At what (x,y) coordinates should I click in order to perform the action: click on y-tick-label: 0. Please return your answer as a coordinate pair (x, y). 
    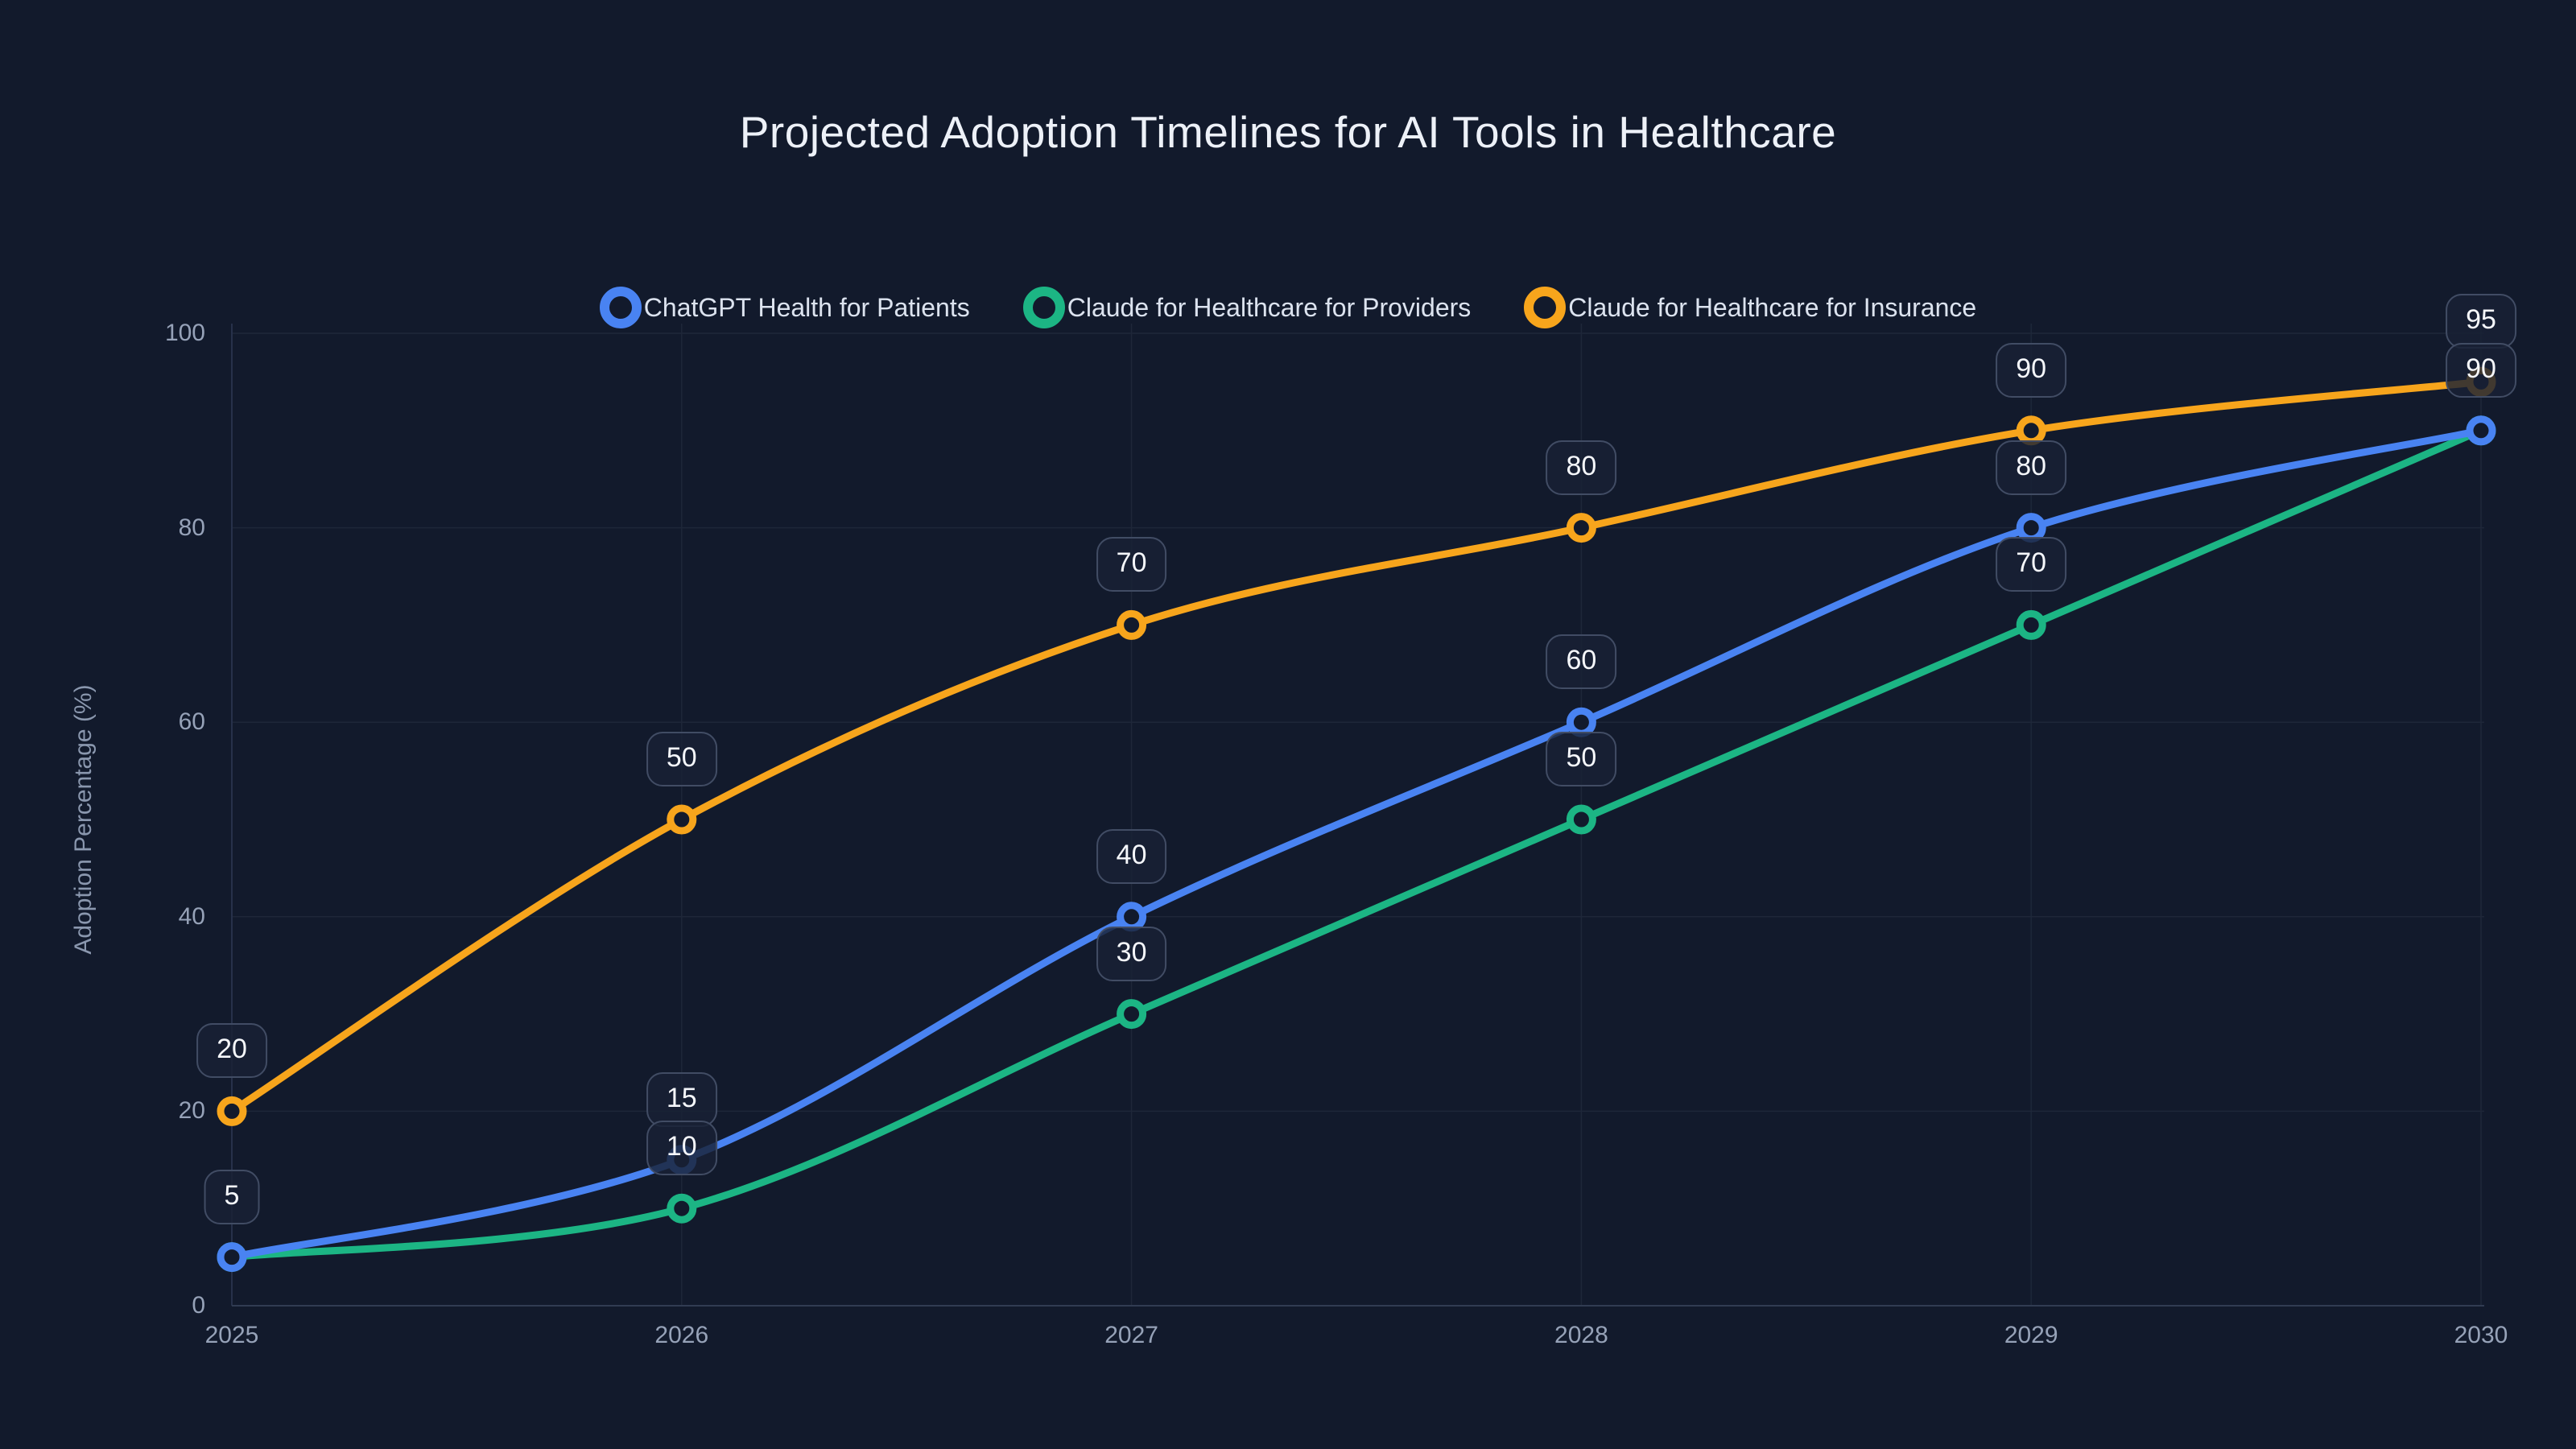
    Looking at the image, I should click on (198, 1305).